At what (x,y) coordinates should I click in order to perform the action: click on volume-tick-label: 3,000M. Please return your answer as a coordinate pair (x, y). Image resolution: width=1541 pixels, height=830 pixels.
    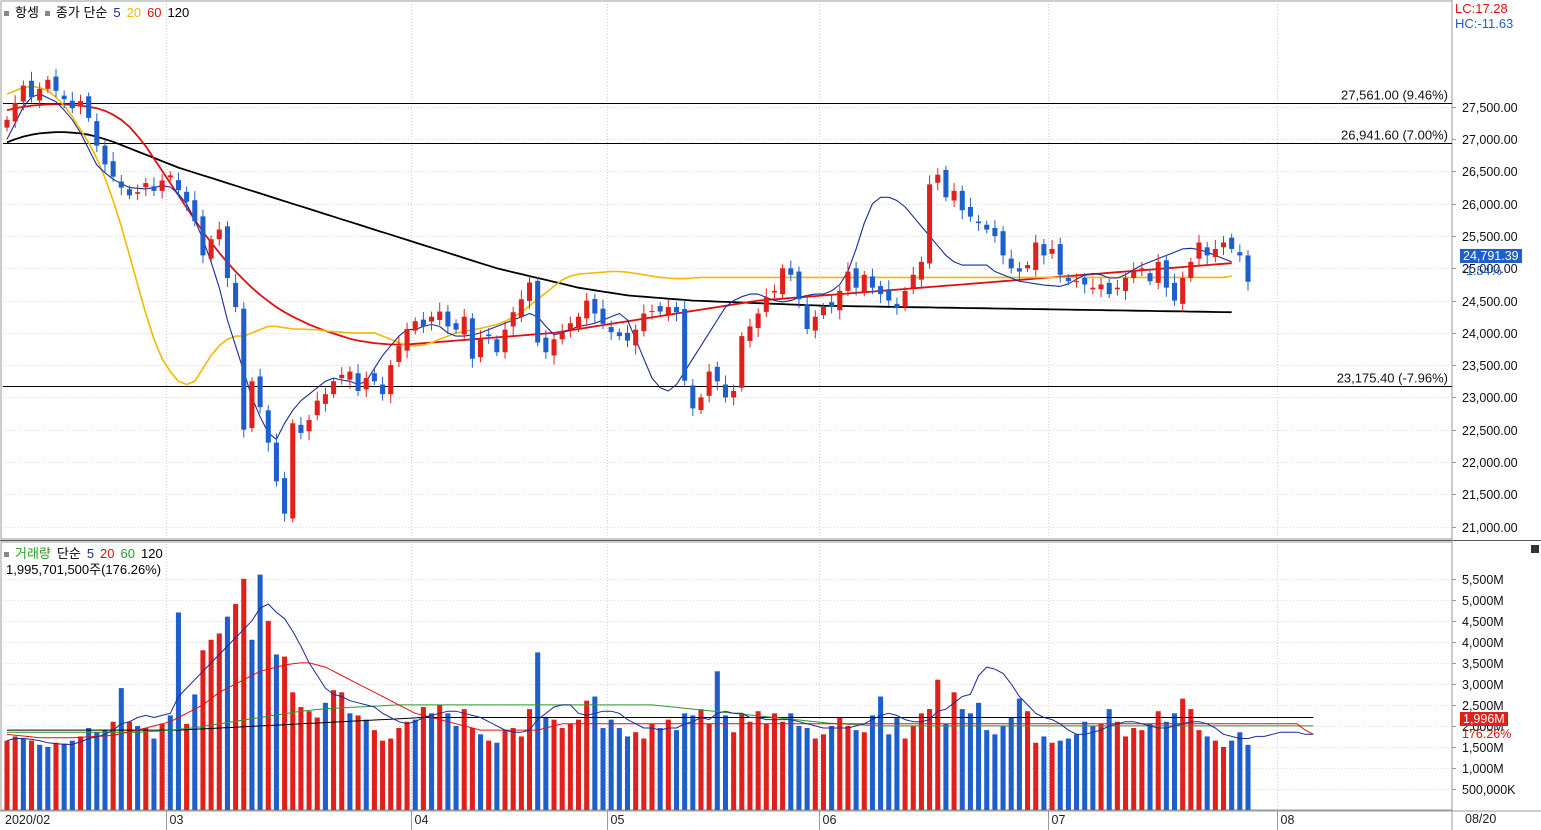
    Looking at the image, I should click on (1483, 685).